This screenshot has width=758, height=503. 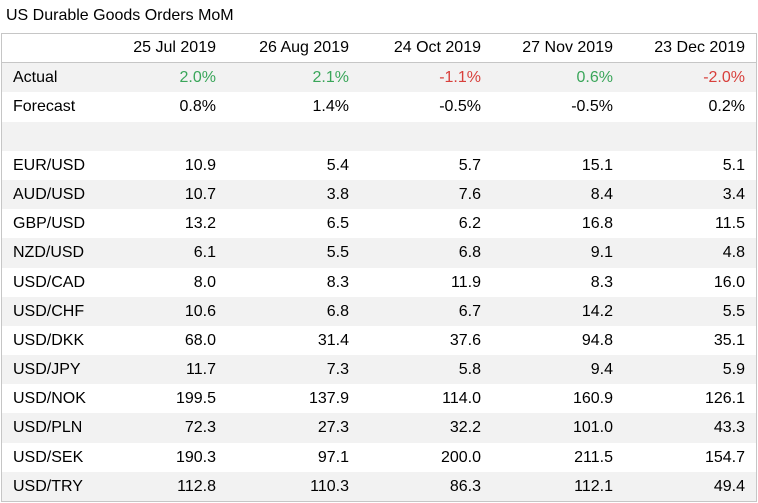 What do you see at coordinates (469, 165) in the screenshot?
I see `table-cell: 5.7` at bounding box center [469, 165].